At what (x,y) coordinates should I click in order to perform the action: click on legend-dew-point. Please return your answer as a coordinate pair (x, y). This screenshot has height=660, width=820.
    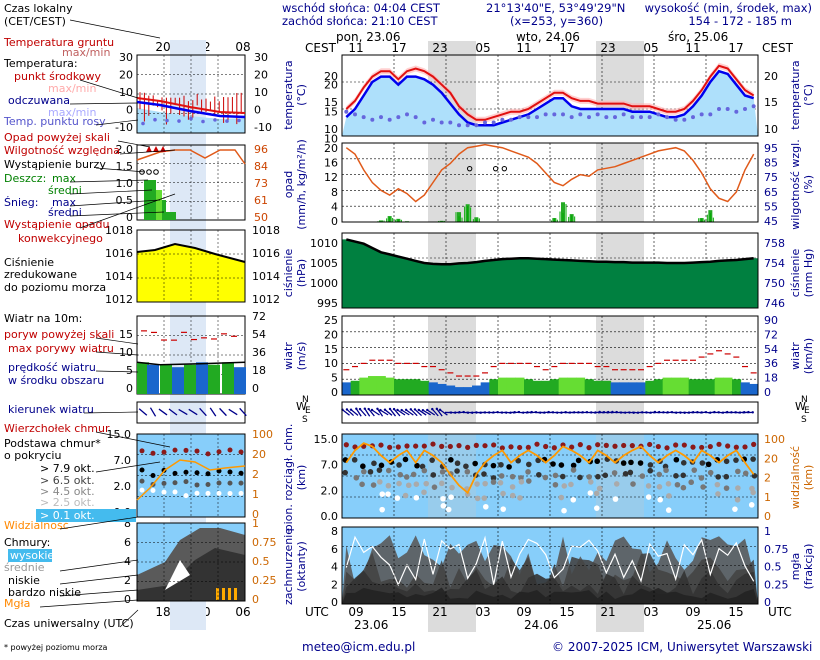
    Looking at the image, I should click on (179, 121).